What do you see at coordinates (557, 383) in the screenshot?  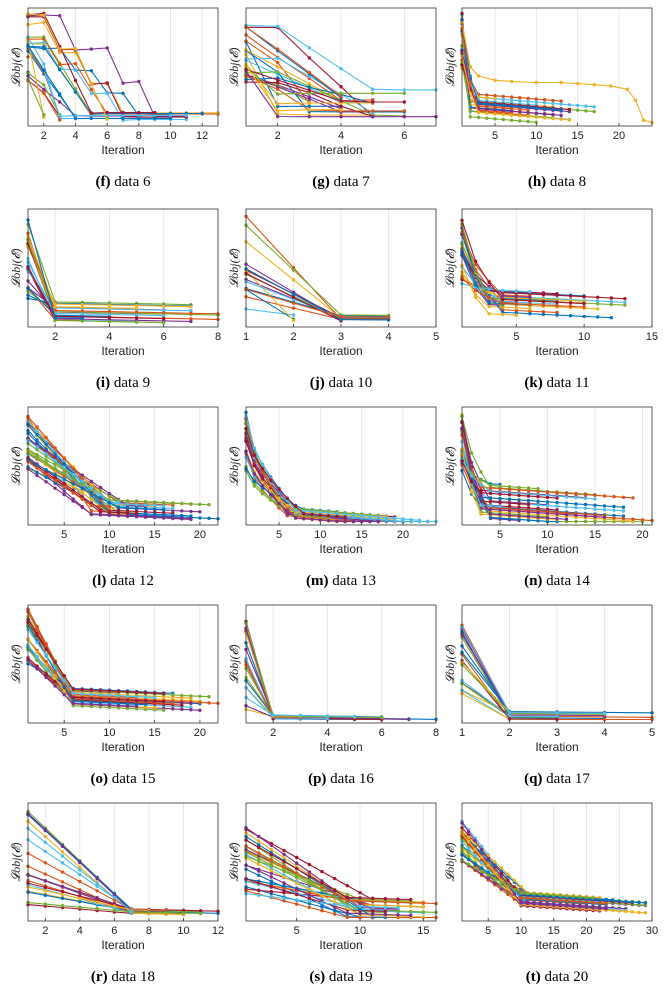 I see `panel-caption: (k) data 11` at bounding box center [557, 383].